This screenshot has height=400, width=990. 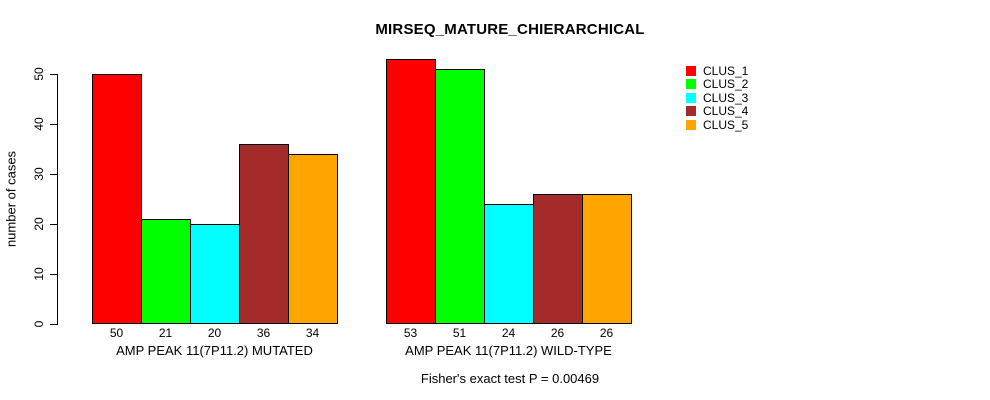 What do you see at coordinates (214, 333) in the screenshot?
I see `bar-value-label: 20` at bounding box center [214, 333].